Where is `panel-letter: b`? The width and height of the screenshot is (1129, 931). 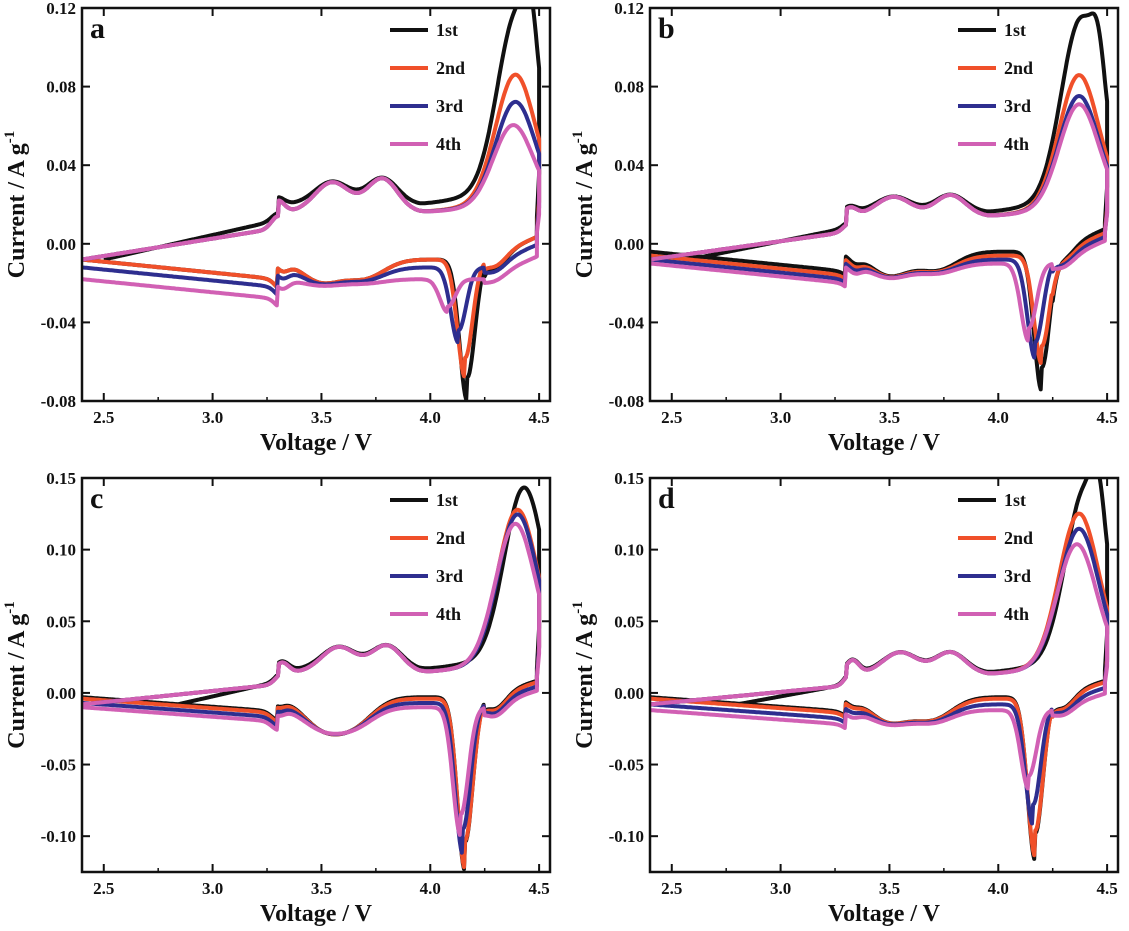
panel-letter: b is located at coordinates (666, 28).